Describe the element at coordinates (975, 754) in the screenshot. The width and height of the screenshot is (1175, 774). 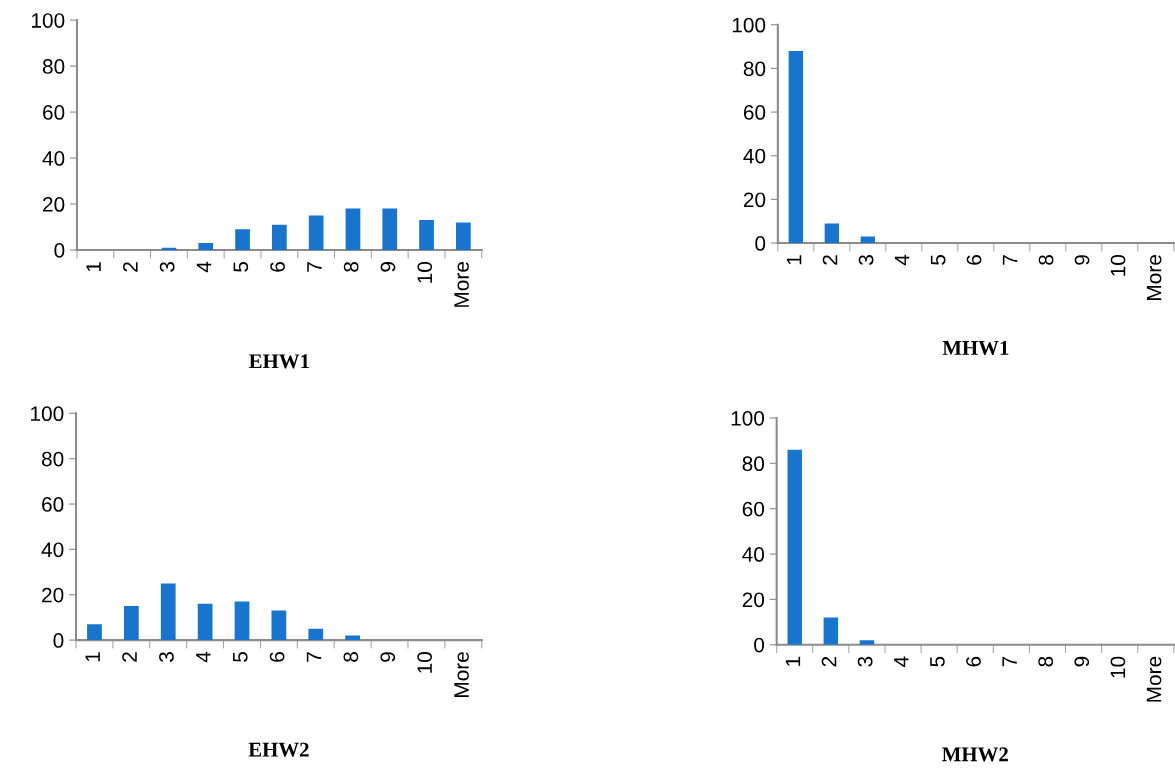
I see `text: MHW2` at that location.